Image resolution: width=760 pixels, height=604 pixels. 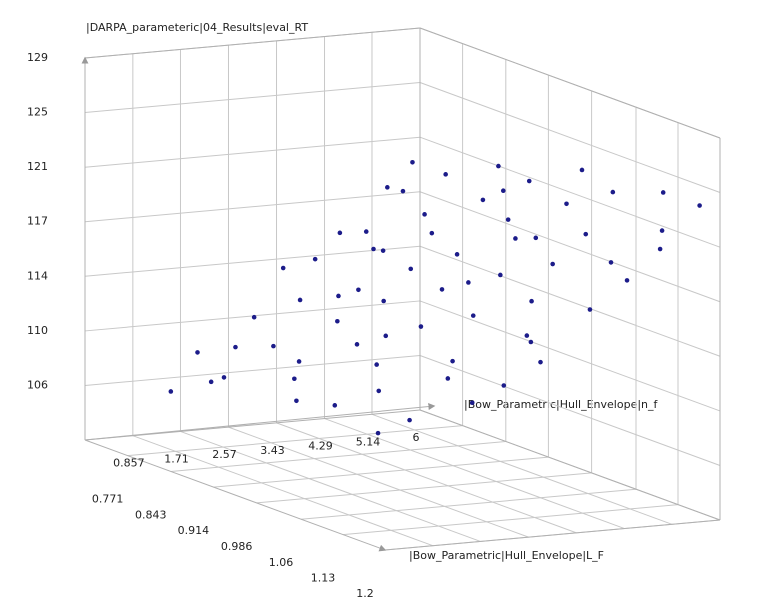 What do you see at coordinates (224, 454) in the screenshot?
I see `x-tick-label: 2.57` at bounding box center [224, 454].